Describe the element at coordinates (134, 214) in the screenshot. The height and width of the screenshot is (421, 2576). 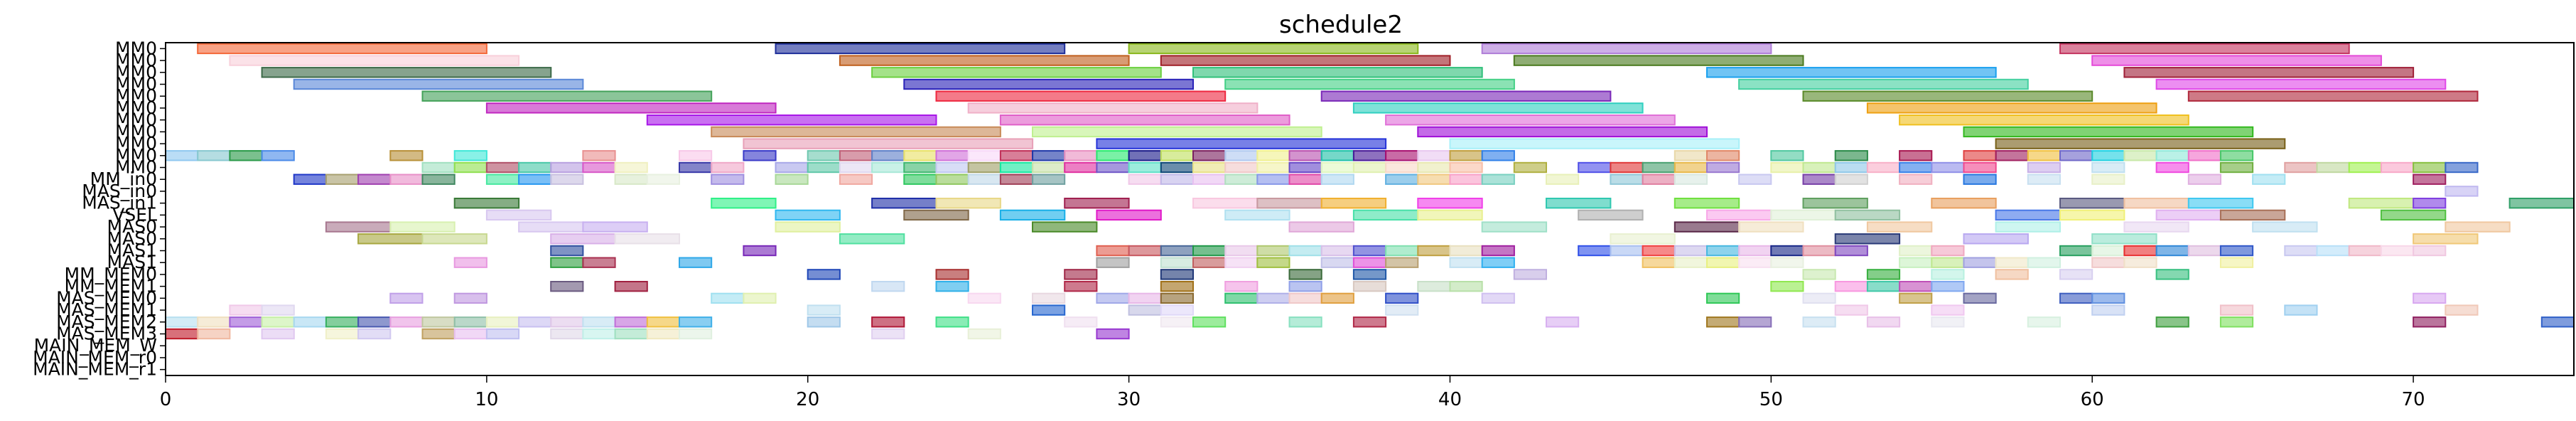
I see `y-tick-label: VSEL` at that location.